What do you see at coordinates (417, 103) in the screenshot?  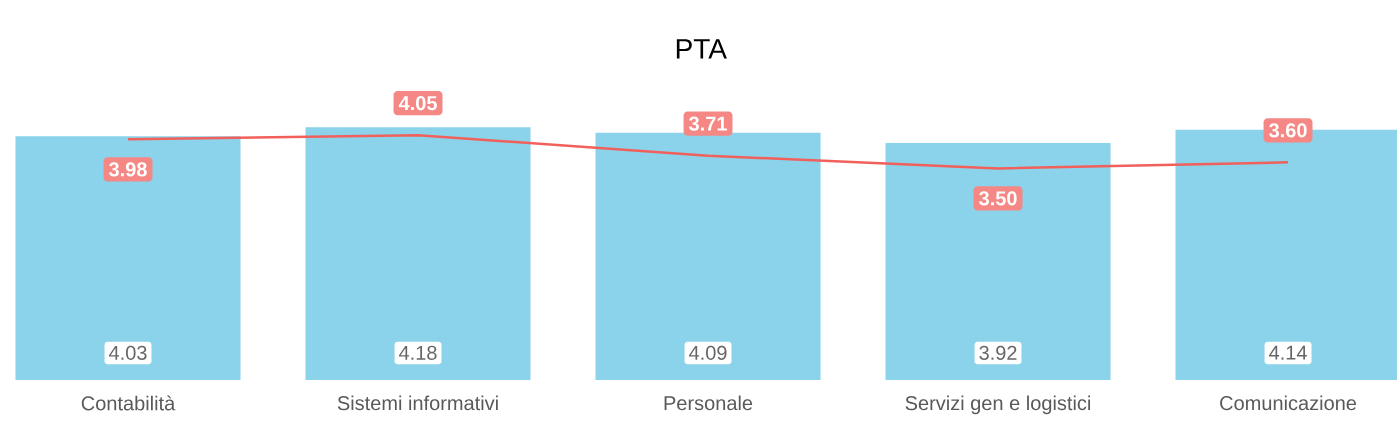 I see `data-label: 4.05` at bounding box center [417, 103].